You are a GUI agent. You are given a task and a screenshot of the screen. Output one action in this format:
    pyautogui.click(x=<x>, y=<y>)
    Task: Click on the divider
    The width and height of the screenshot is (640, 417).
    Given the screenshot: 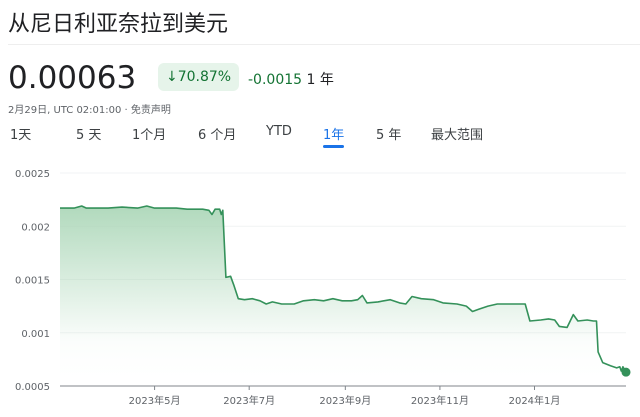 What is the action you would take?
    pyautogui.click(x=324, y=44)
    